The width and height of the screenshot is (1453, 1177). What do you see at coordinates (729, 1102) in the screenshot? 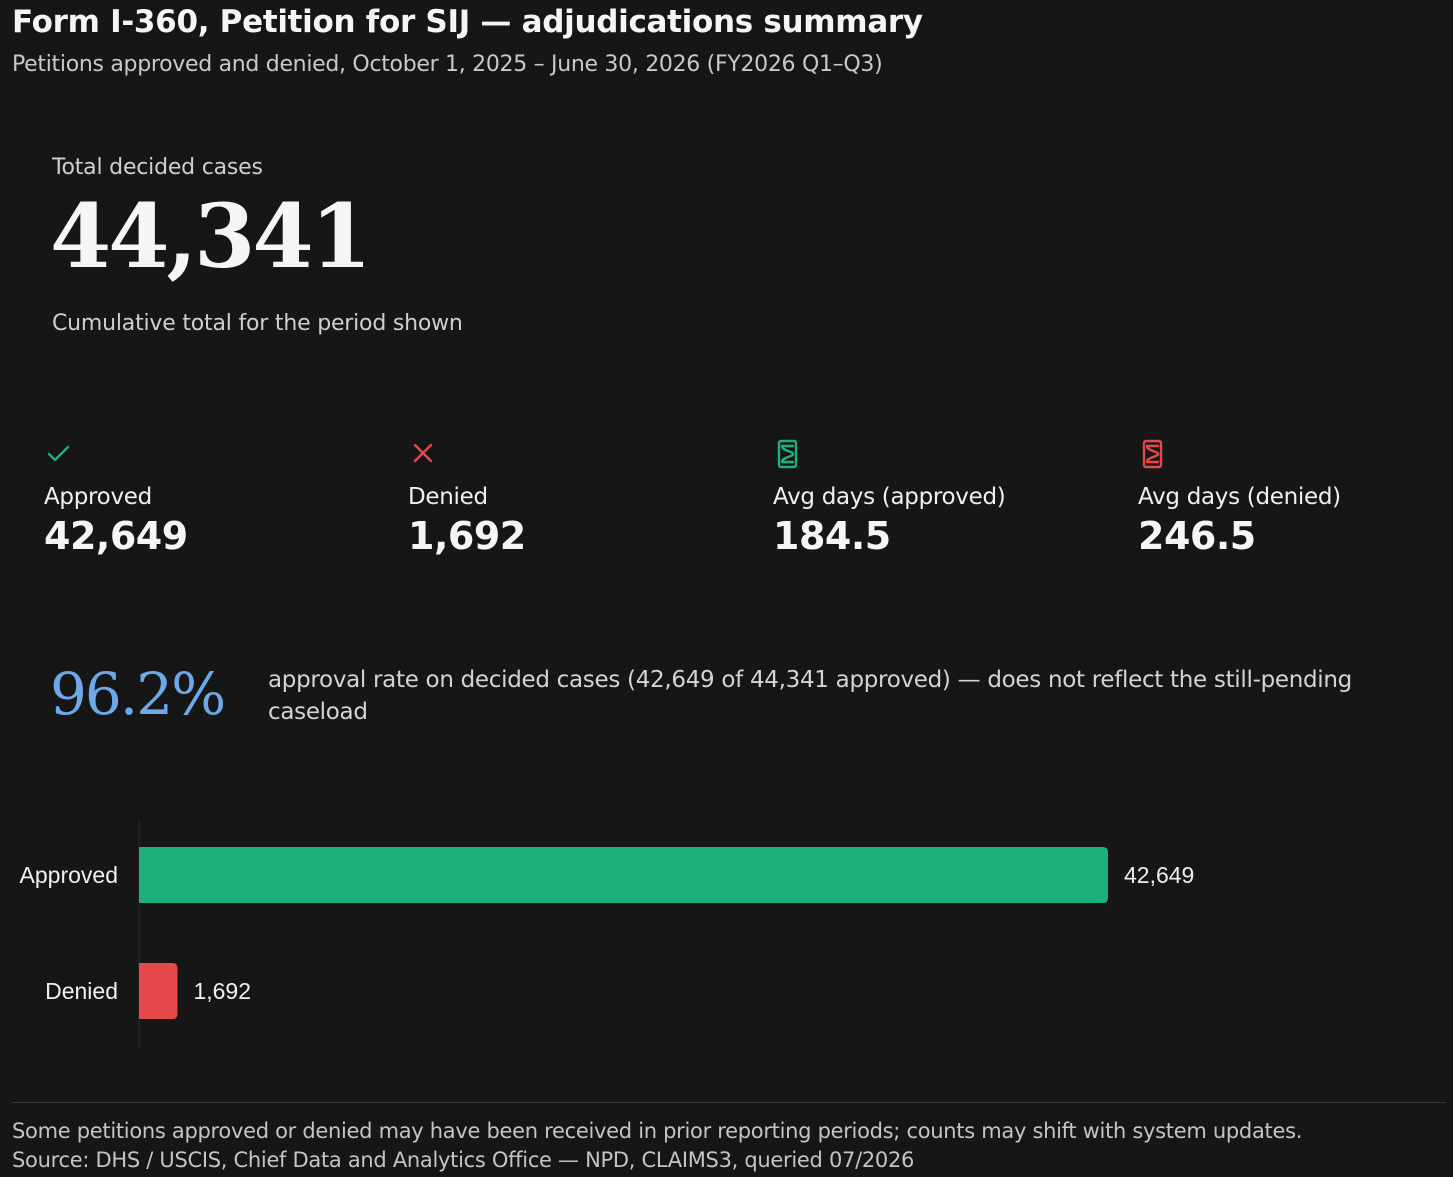
I see `footer-divider` at bounding box center [729, 1102].